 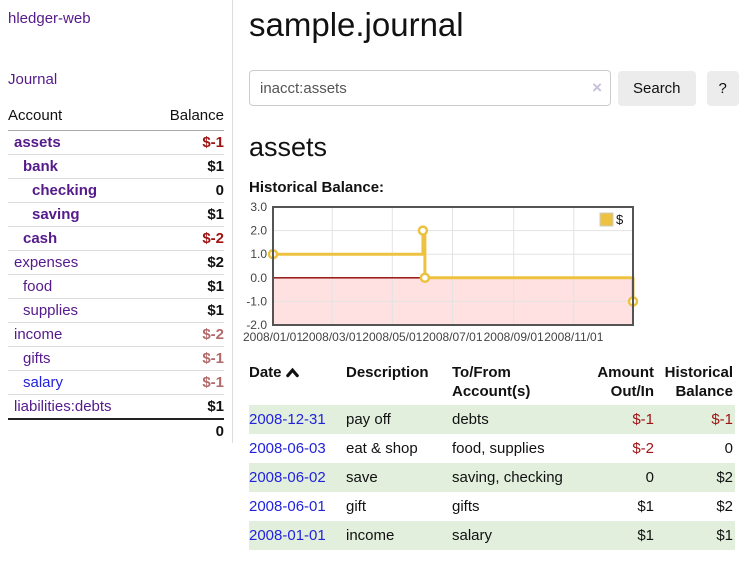 What do you see at coordinates (287, 506) in the screenshot?
I see `transaction-date-link: 2008-06-01` at bounding box center [287, 506].